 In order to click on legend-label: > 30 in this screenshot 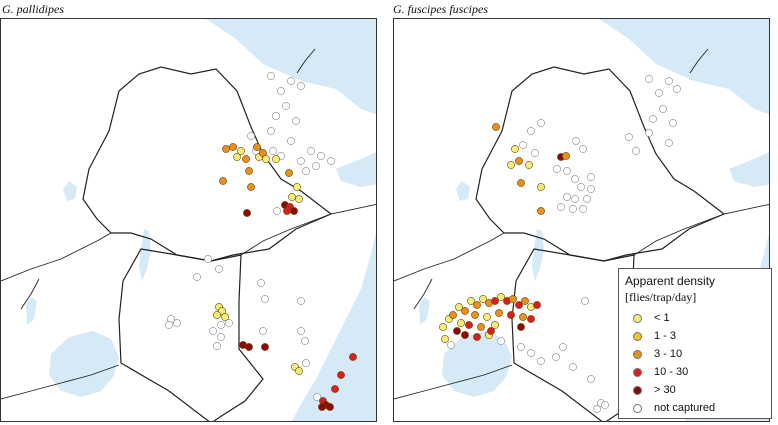, I will do `click(665, 390)`.